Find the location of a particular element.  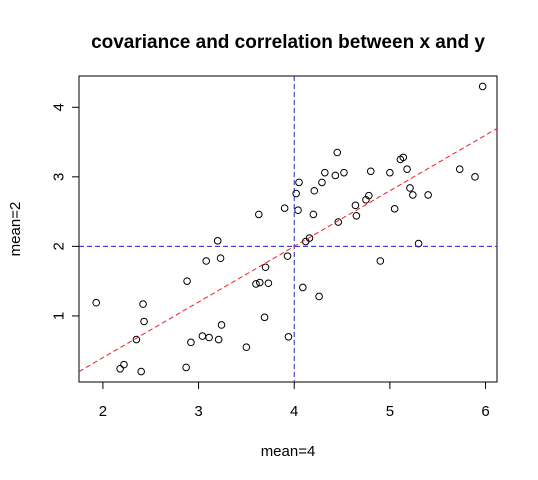

x-tick-label: 5 is located at coordinates (390, 411).